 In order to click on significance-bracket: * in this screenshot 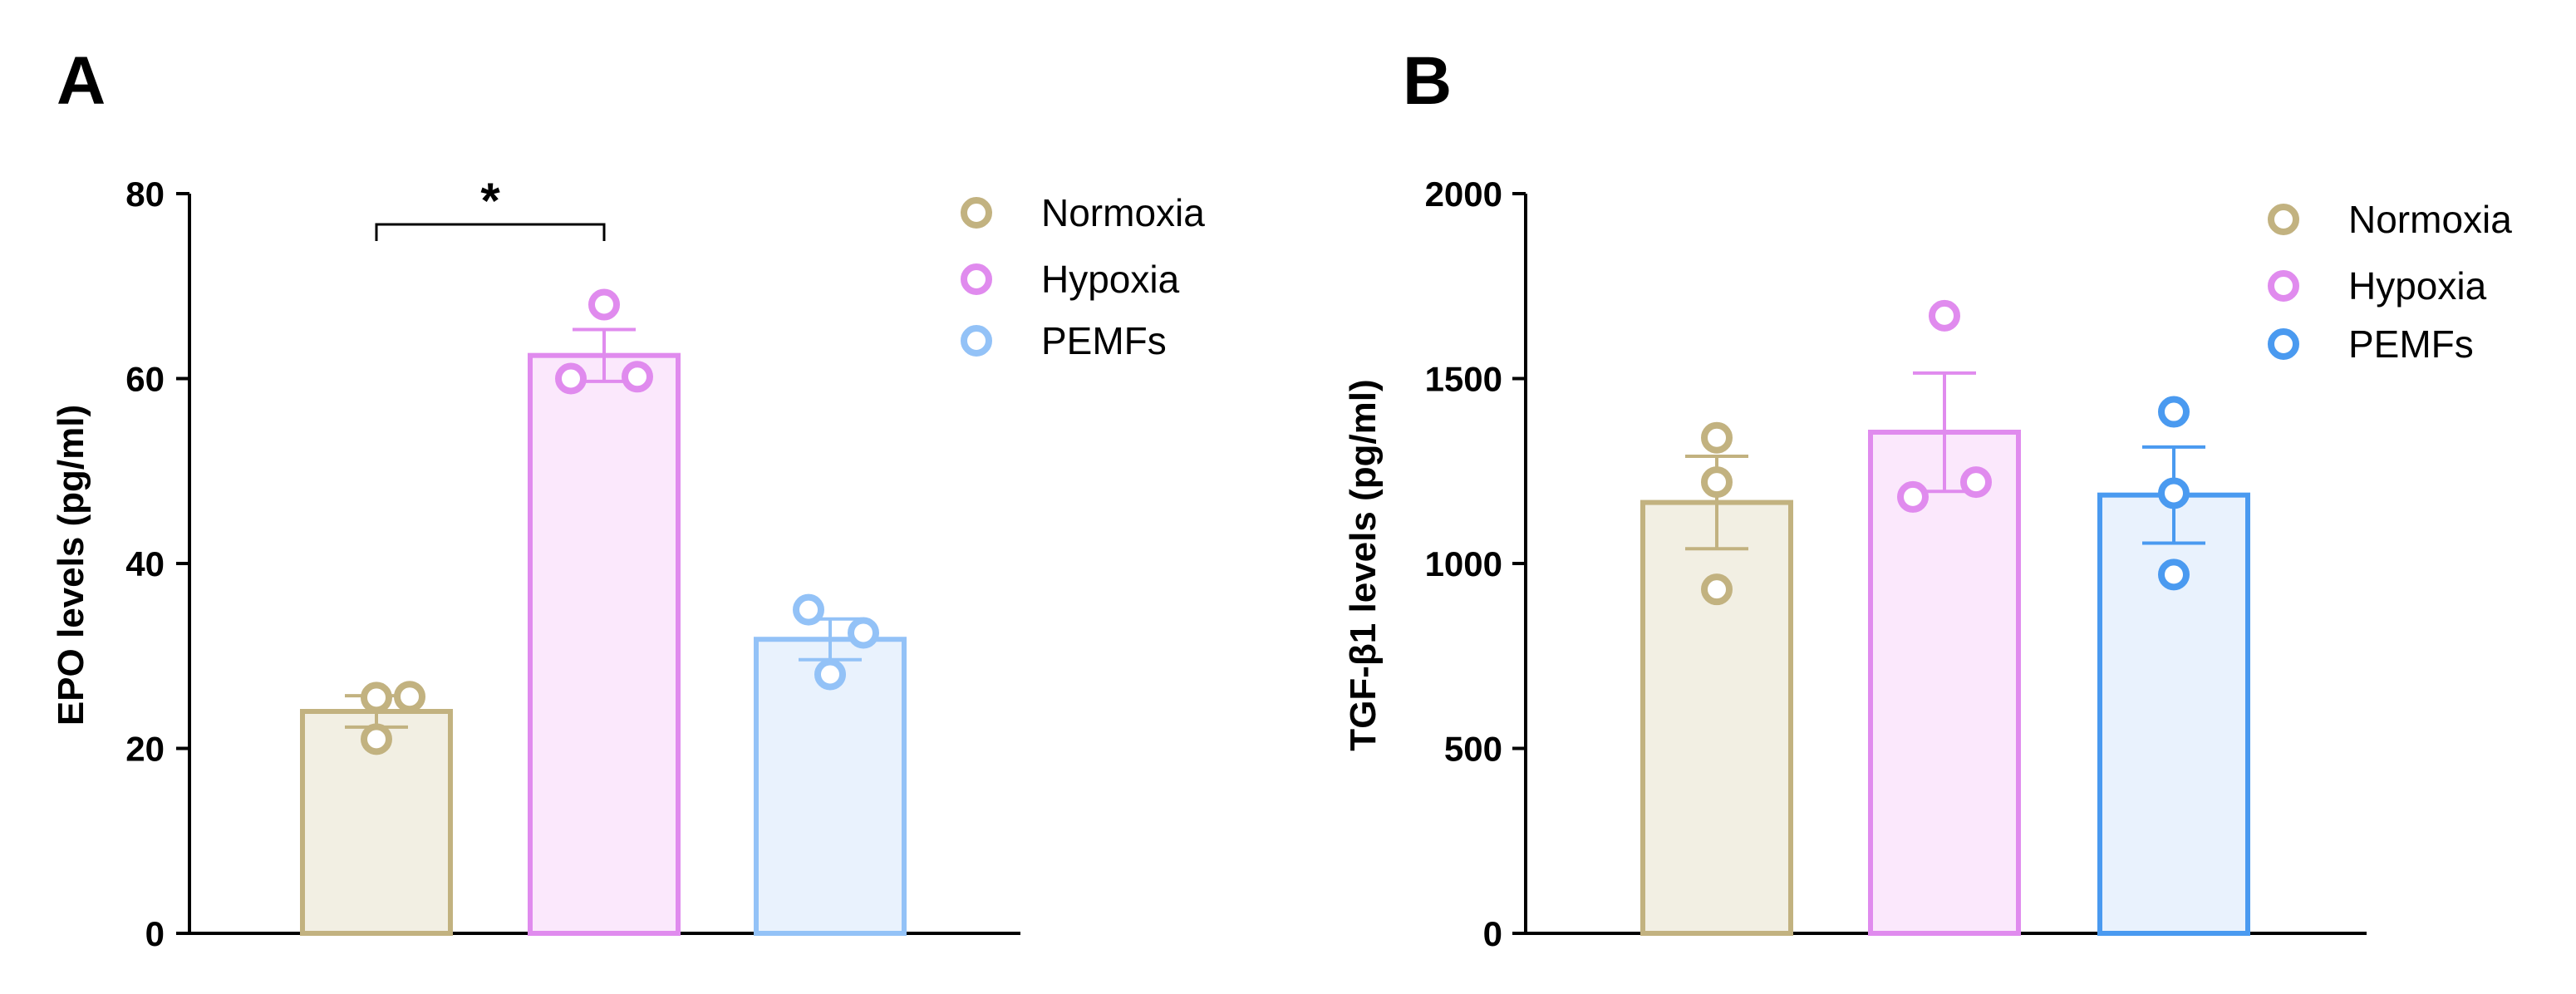, I will do `click(491, 207)`.